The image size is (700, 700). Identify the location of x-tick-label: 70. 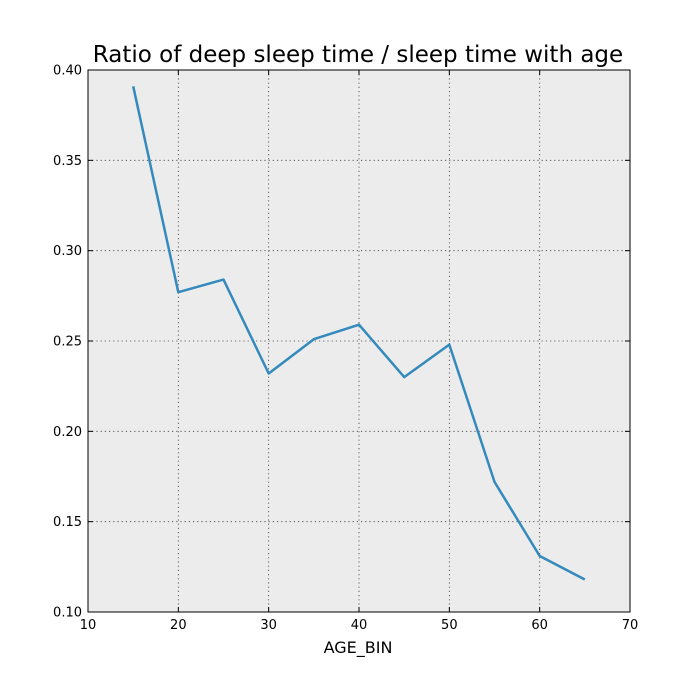
(630, 625).